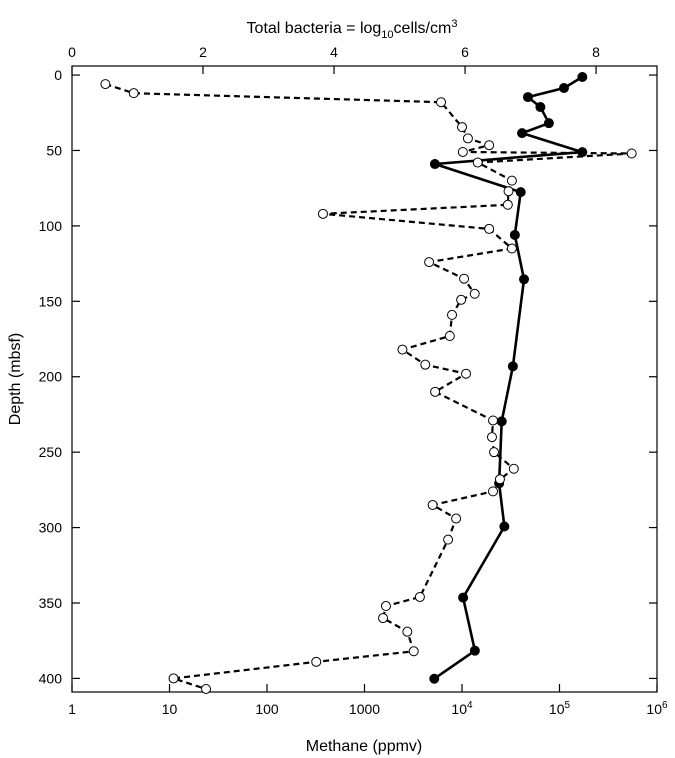  I want to click on tick-exponent: 6, so click(665, 705).